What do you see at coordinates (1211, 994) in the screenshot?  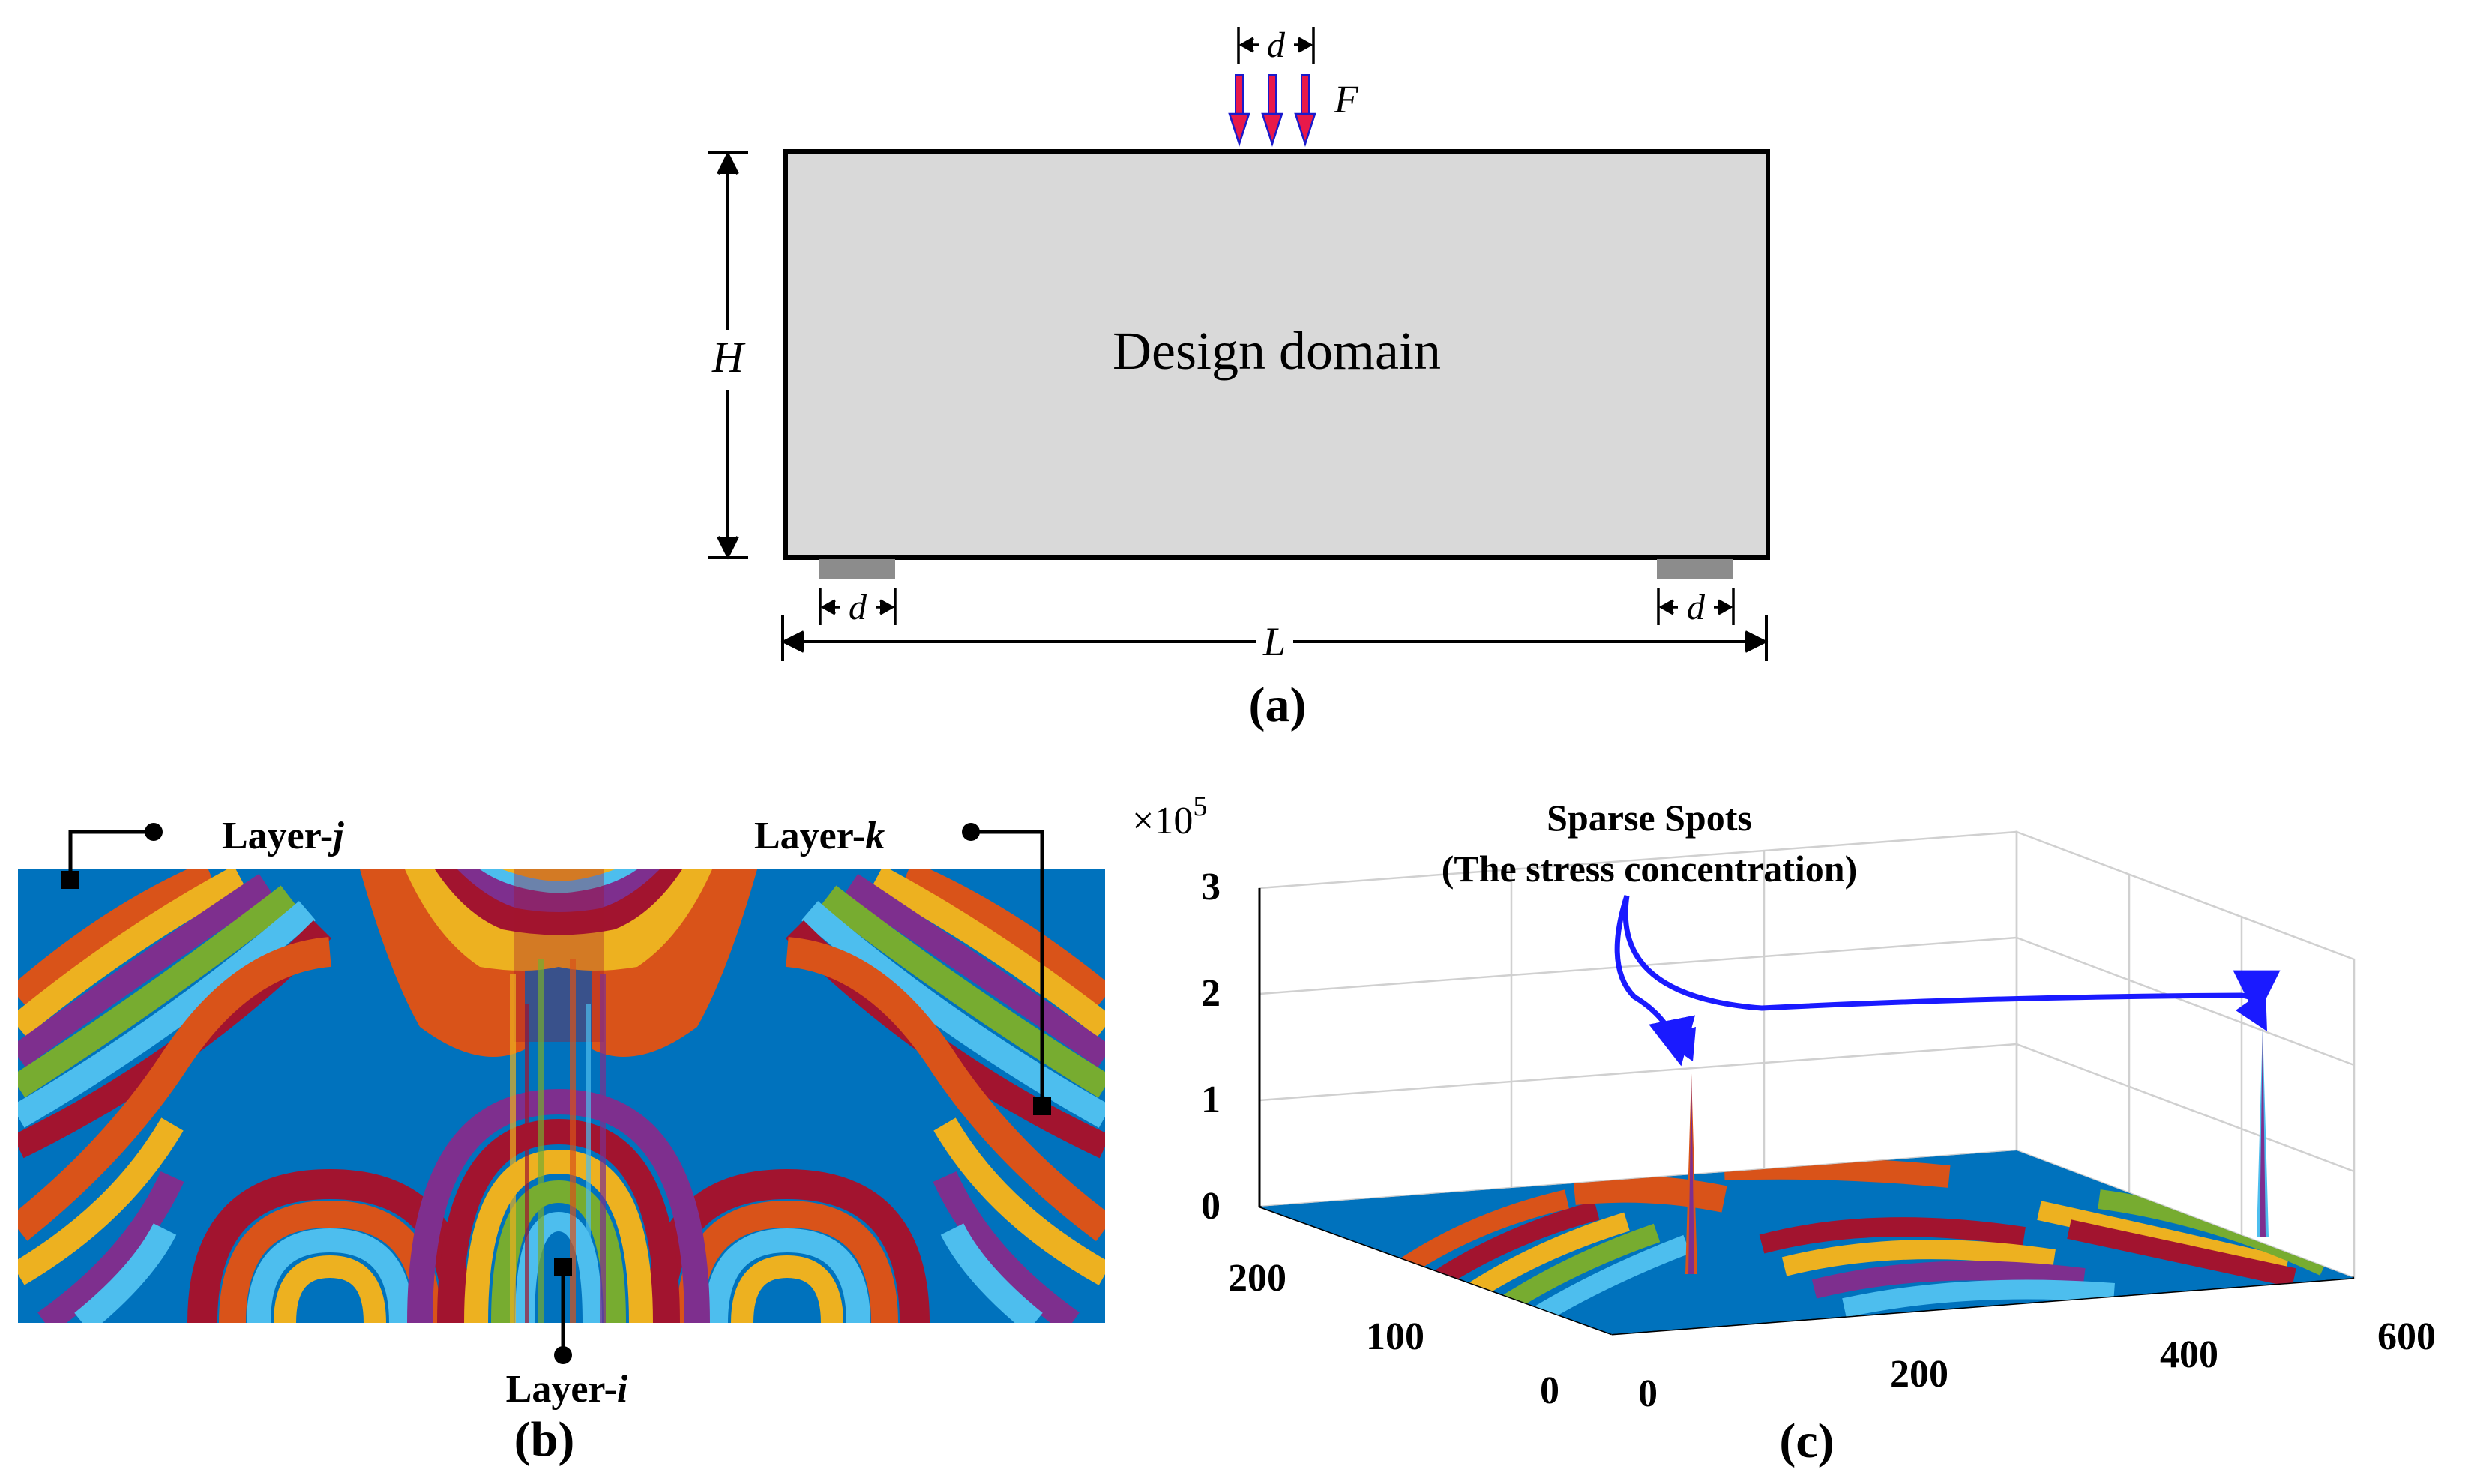 I see `z-tick-label: 2` at bounding box center [1211, 994].